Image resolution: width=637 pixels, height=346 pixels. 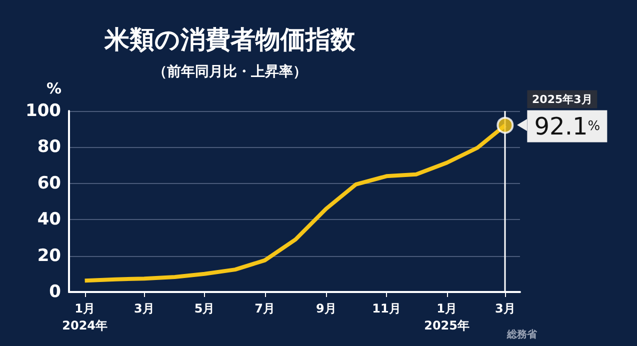 What do you see at coordinates (265, 309) in the screenshot?
I see `x-tick-label: 7月` at bounding box center [265, 309].